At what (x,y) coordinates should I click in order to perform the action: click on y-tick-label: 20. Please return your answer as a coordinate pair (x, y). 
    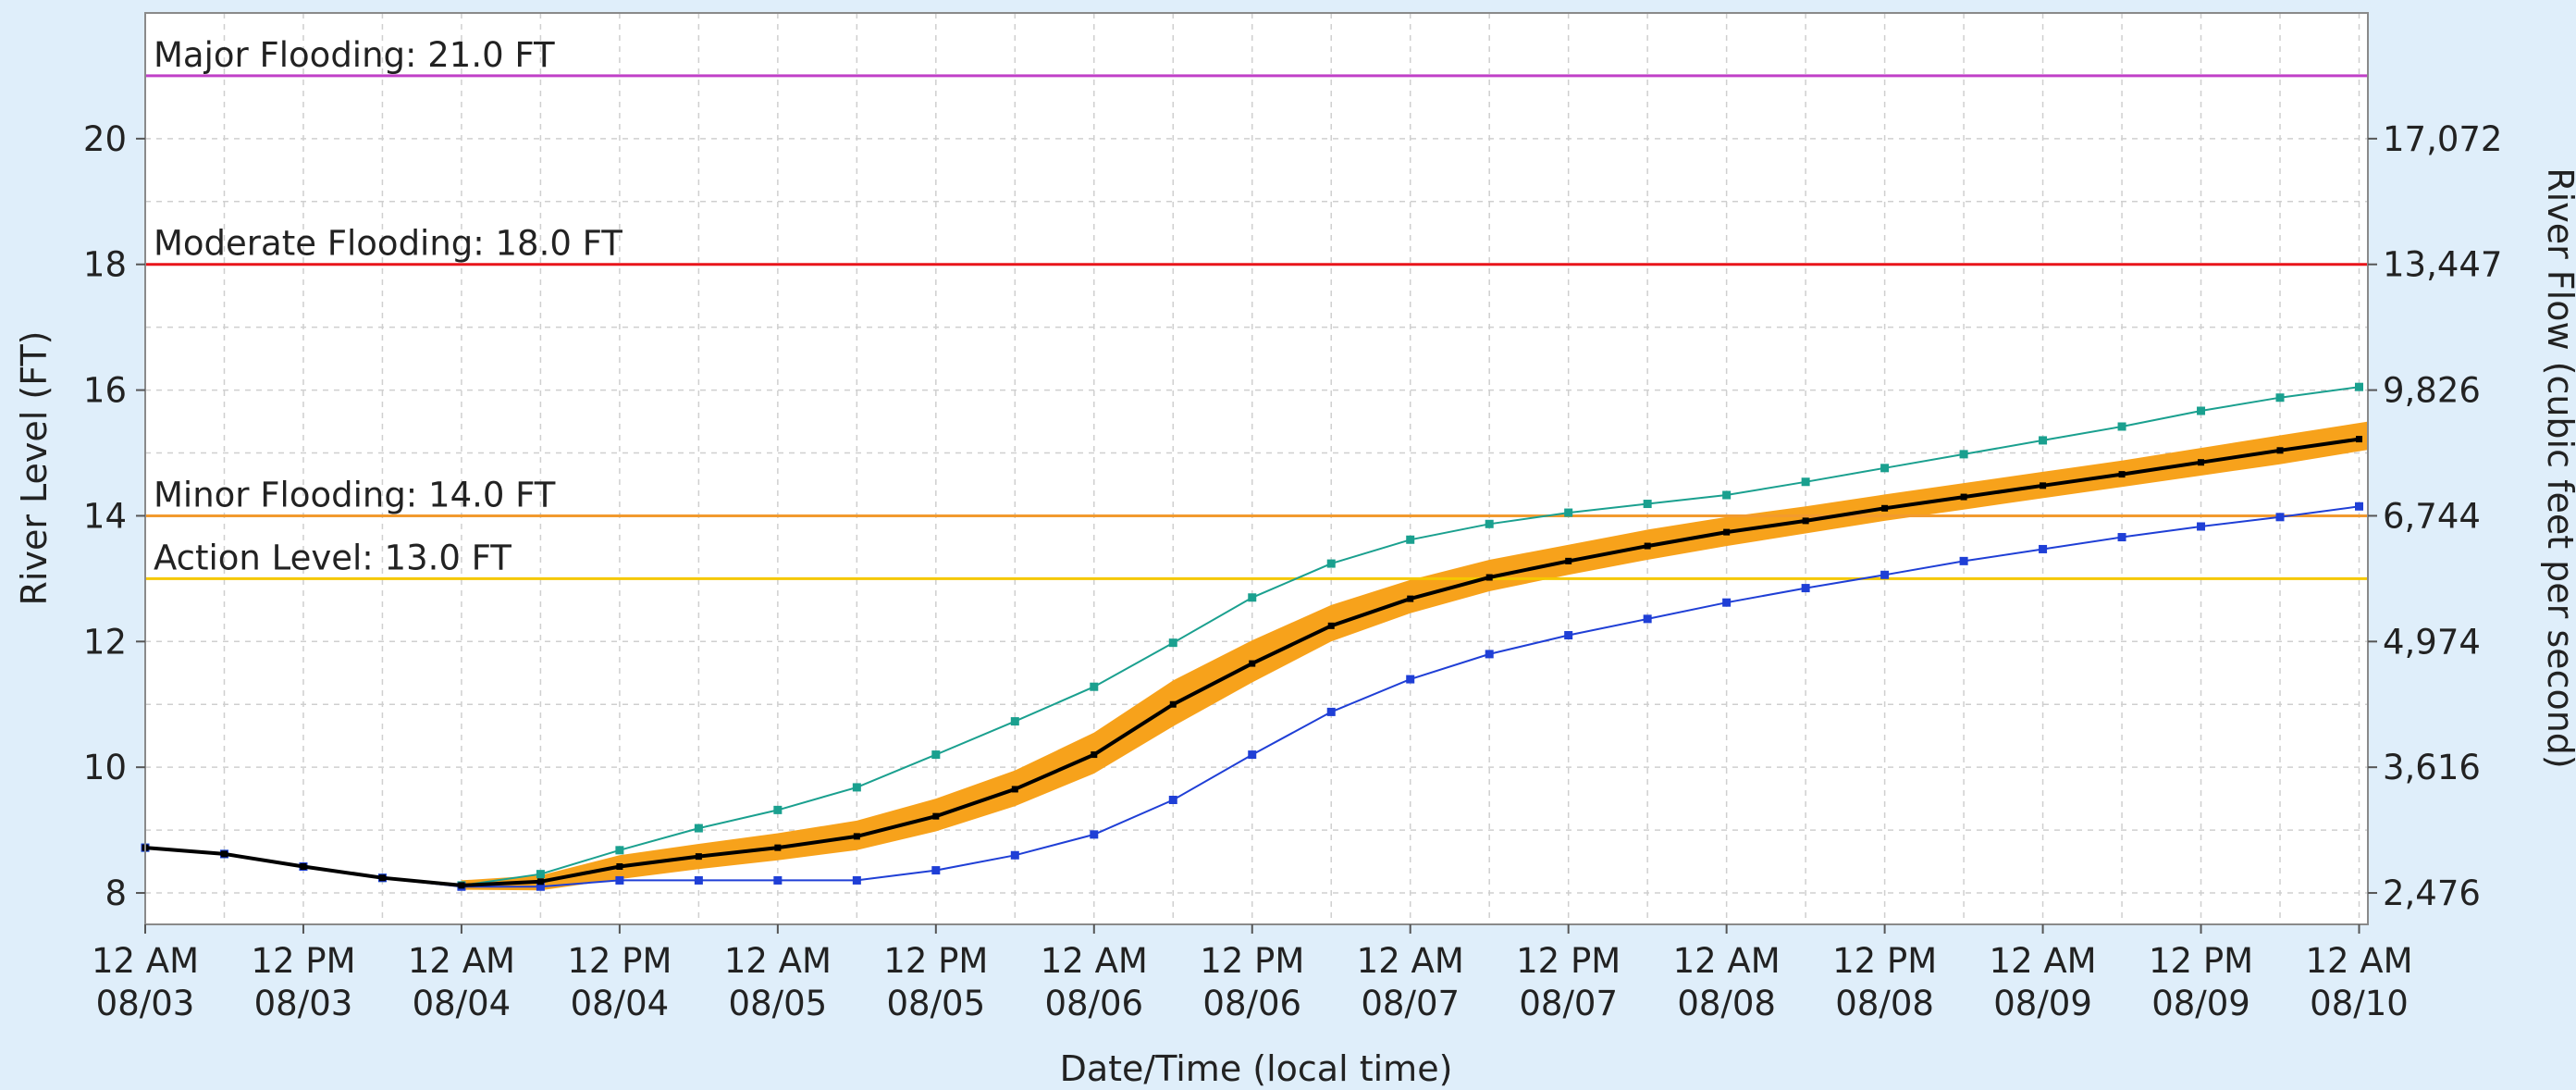
    Looking at the image, I should click on (105, 139).